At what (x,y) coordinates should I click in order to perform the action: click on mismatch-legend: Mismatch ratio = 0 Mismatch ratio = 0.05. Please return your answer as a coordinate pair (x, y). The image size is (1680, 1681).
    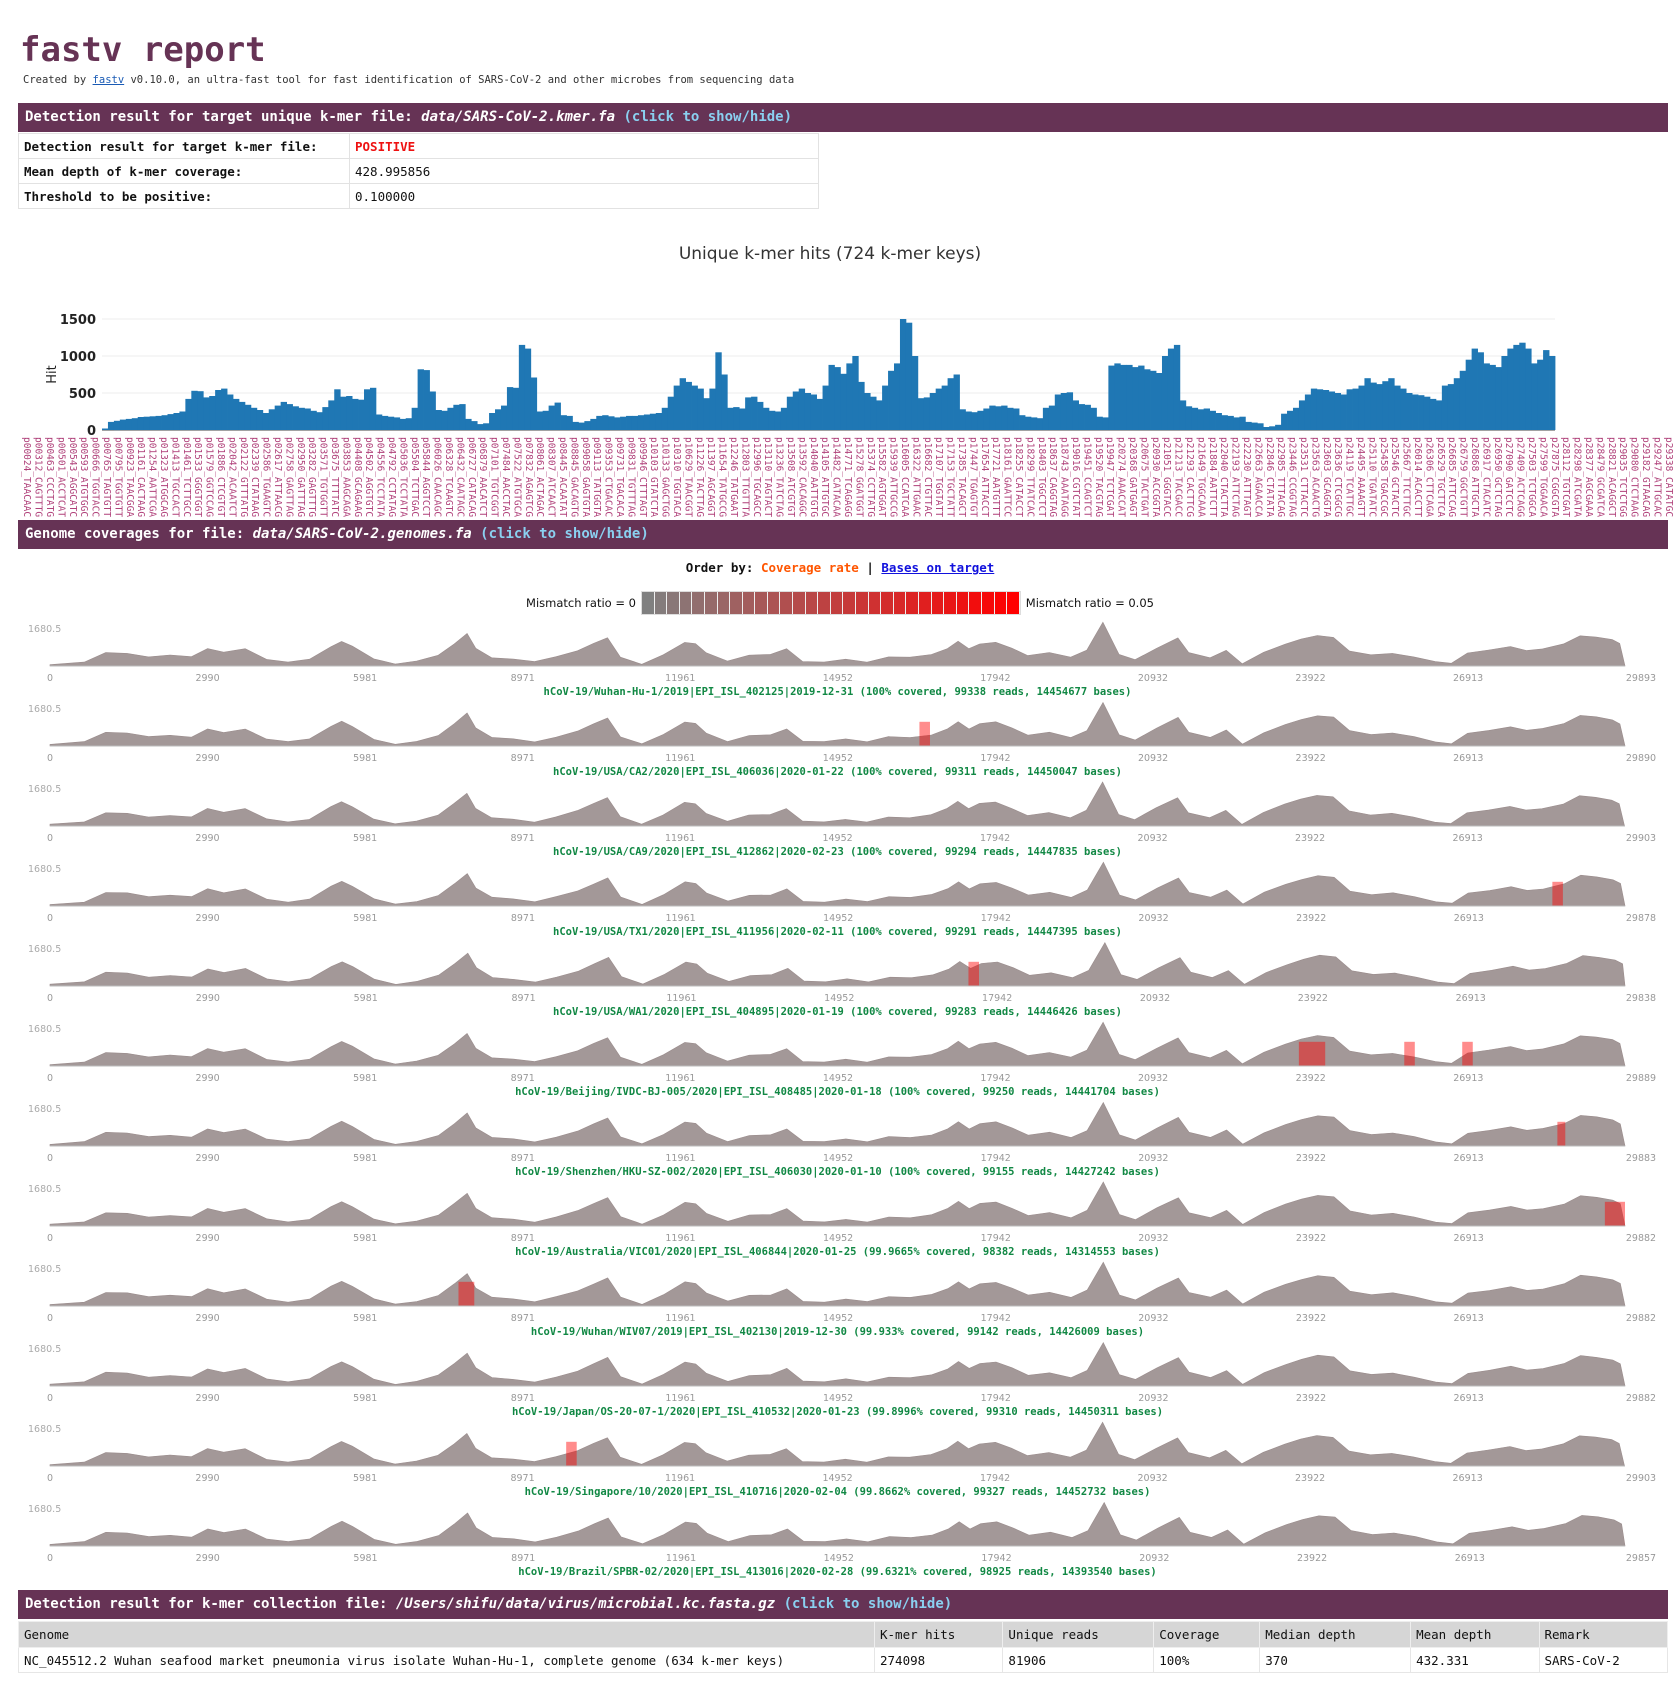
    Looking at the image, I should click on (840, 603).